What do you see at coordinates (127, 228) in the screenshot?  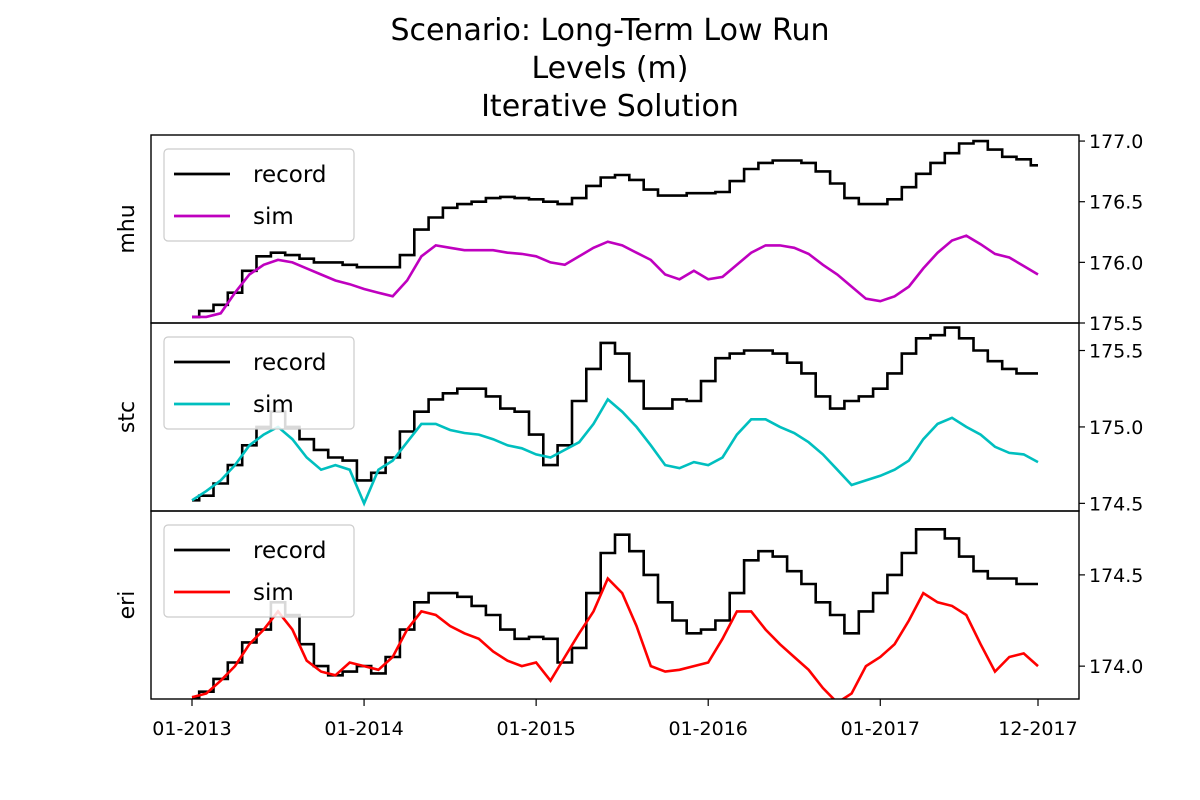 I see `ylabel-mhu: mhu` at bounding box center [127, 228].